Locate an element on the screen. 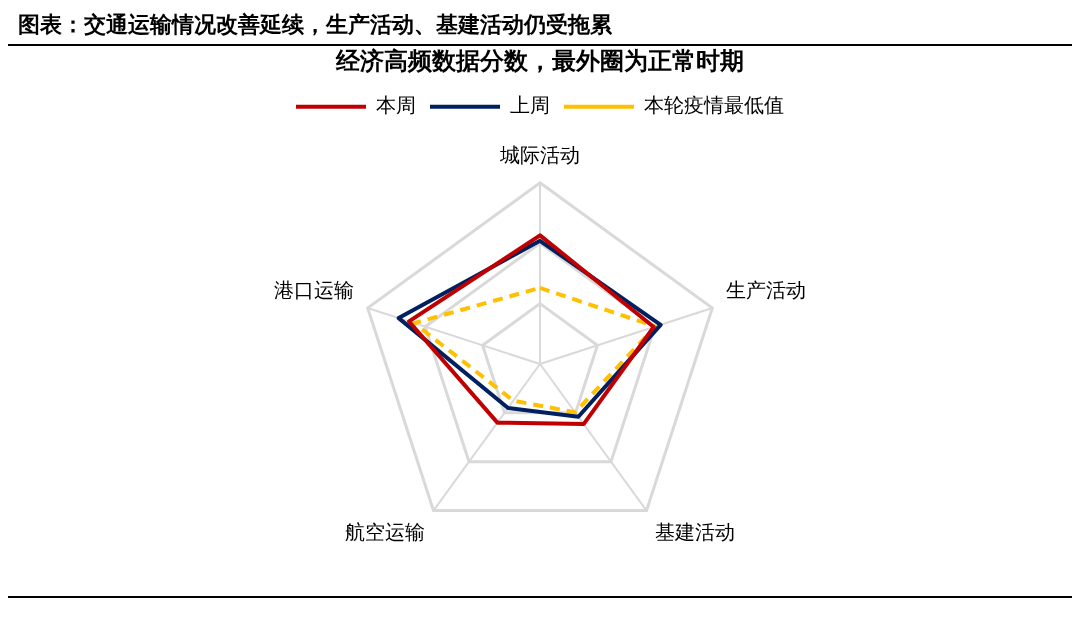  chart-subtitle: 经济高频数据分数，最外圈为正常时期 is located at coordinates (539, 60).